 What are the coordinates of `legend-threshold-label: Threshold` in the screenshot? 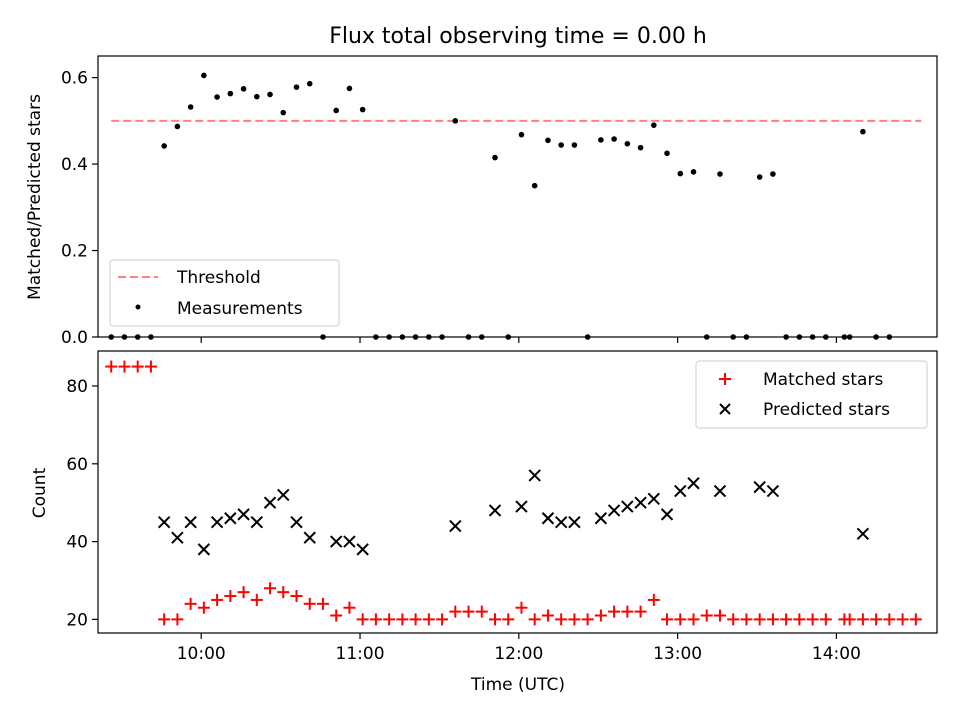 It's located at (218, 278).